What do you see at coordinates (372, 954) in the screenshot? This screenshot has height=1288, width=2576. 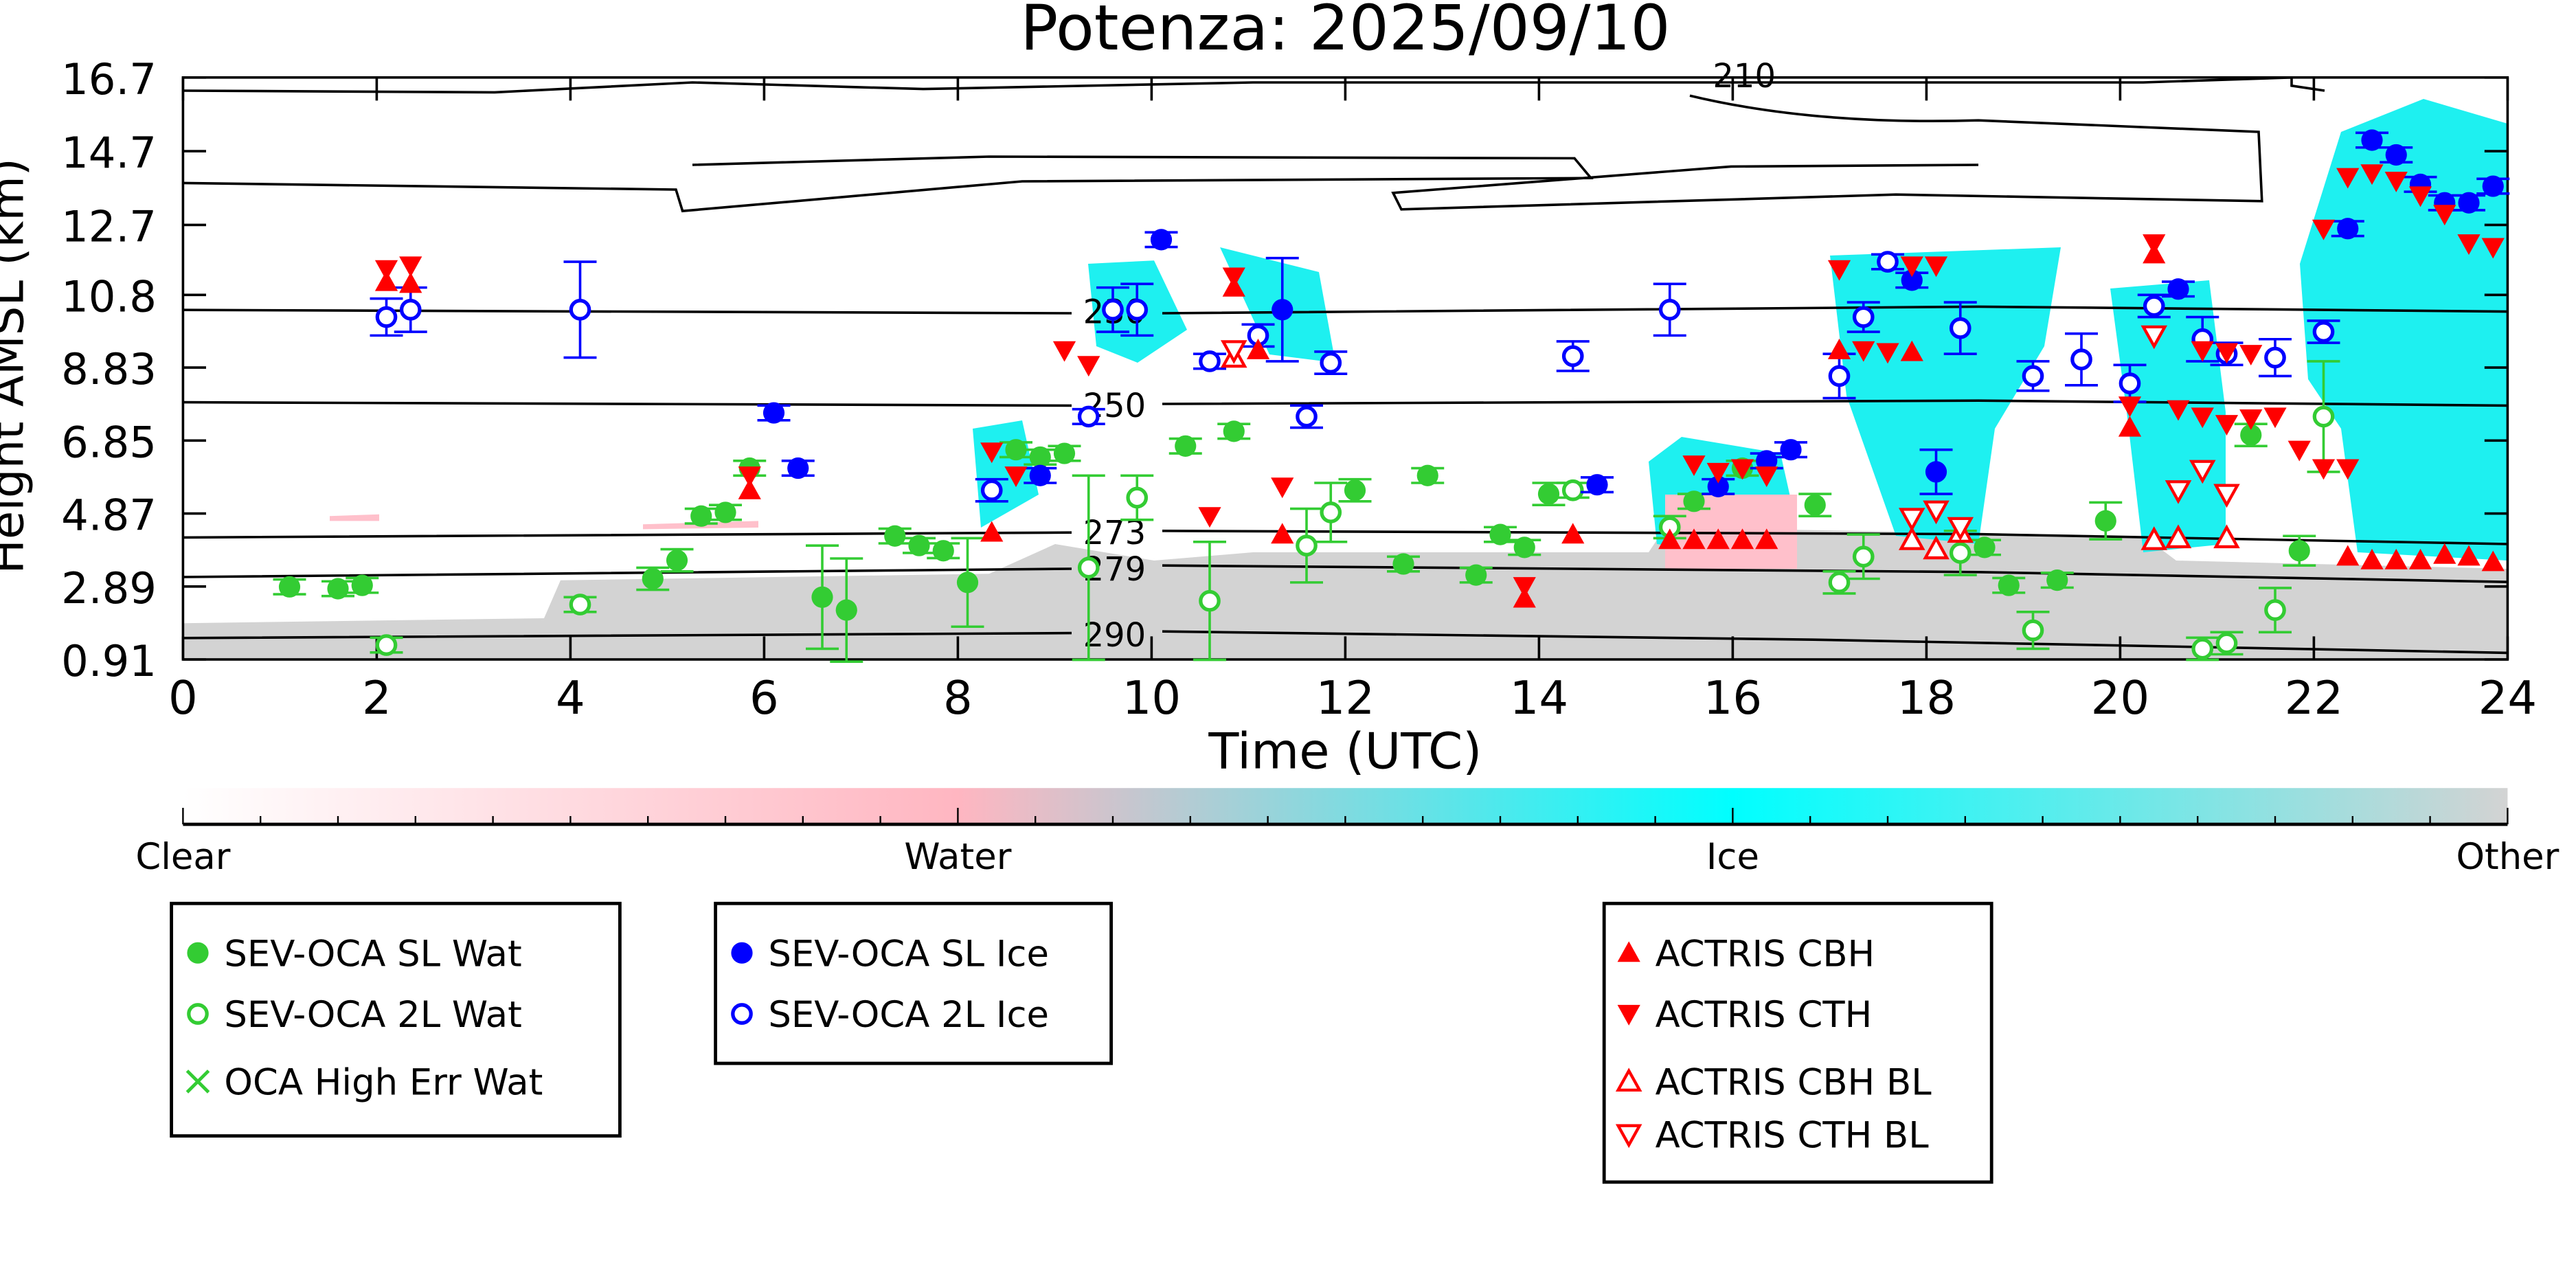 I see `legend-label: SEV-OCA SL Wat` at bounding box center [372, 954].